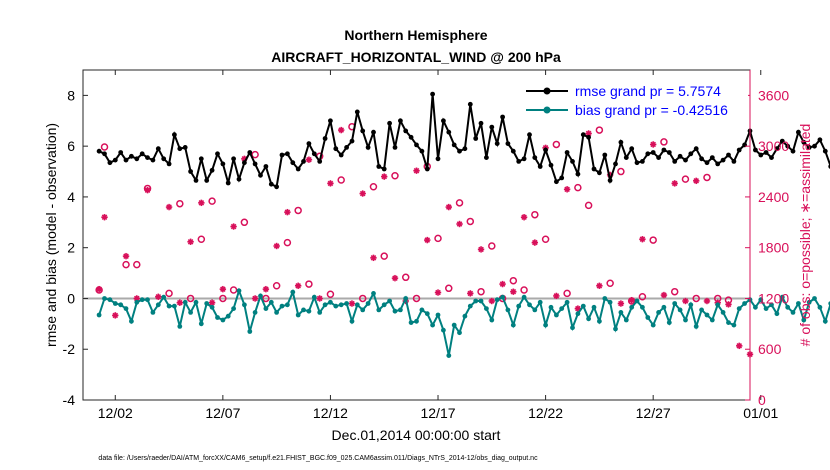 The image size is (830, 470). What do you see at coordinates (71, 146) in the screenshot?
I see `y-tick-label: 6` at bounding box center [71, 146].